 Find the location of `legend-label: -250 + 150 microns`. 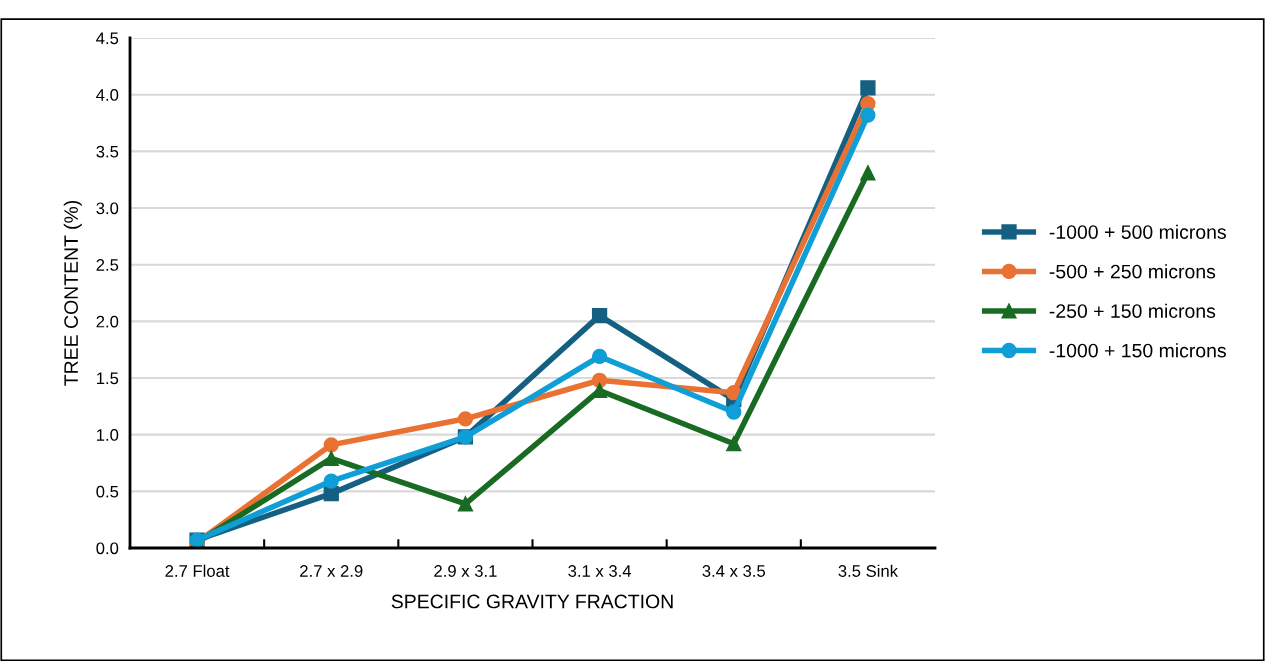

legend-label: -250 + 150 microns is located at coordinates (1132, 310).